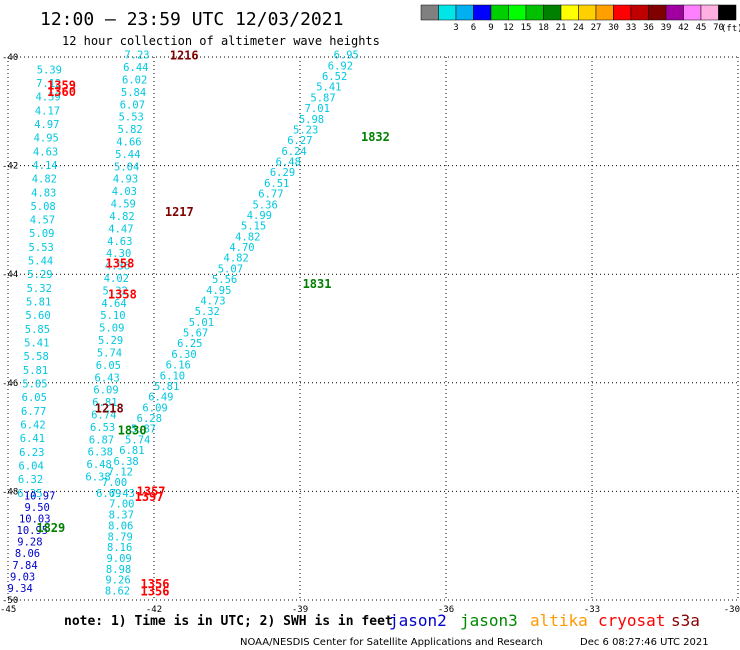 The width and height of the screenshot is (740, 650). Describe the element at coordinates (149, 497) in the screenshot. I see `pass-time-label: 1397` at that location.